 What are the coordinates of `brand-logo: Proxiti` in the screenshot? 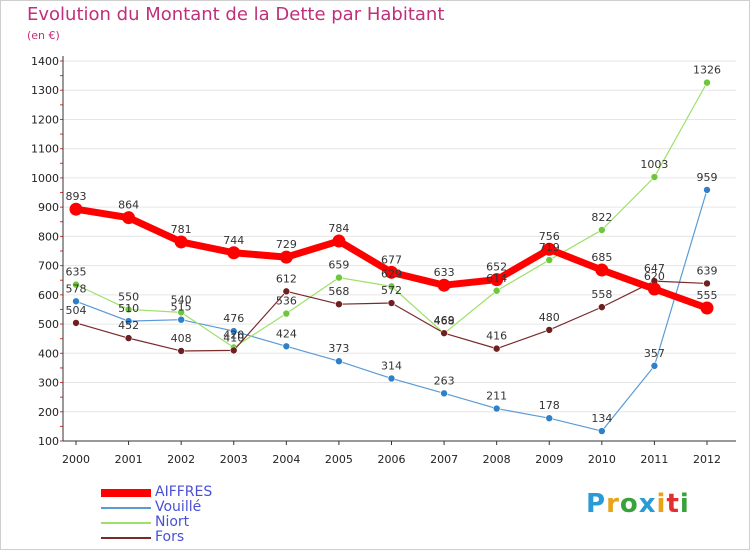 It's located at (638, 504).